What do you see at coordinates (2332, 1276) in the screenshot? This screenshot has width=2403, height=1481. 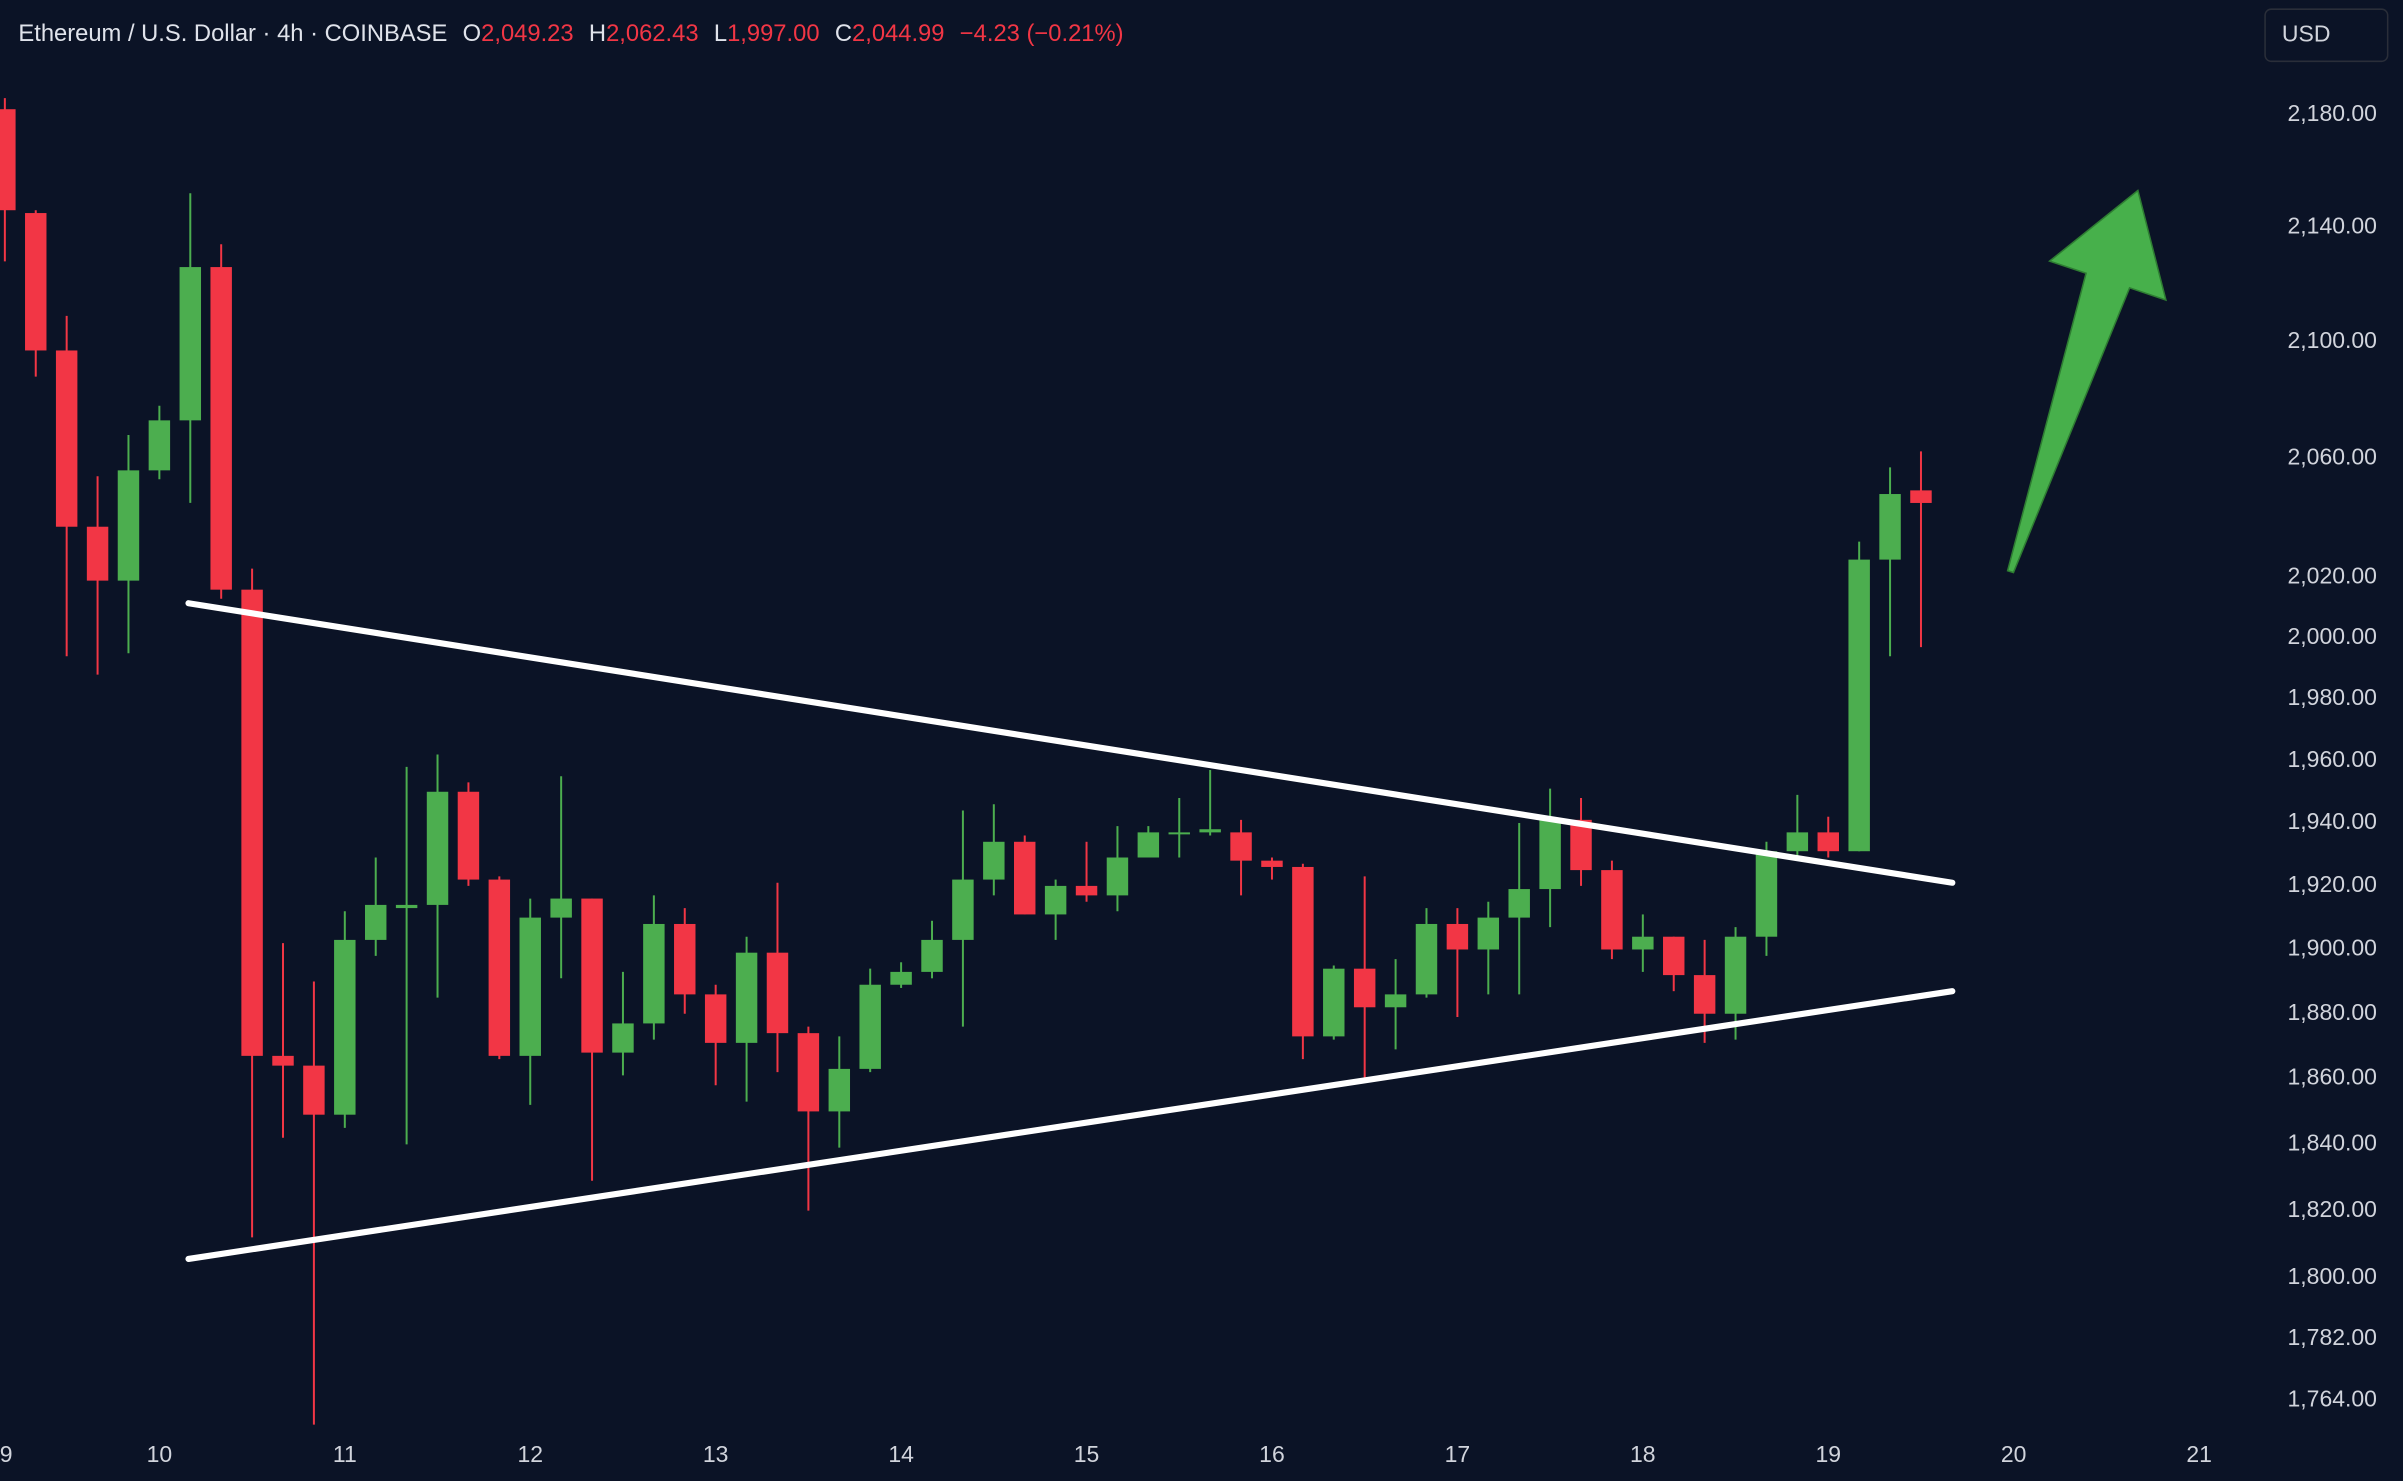 I see `y-tick-label: 1,800.00` at bounding box center [2332, 1276].